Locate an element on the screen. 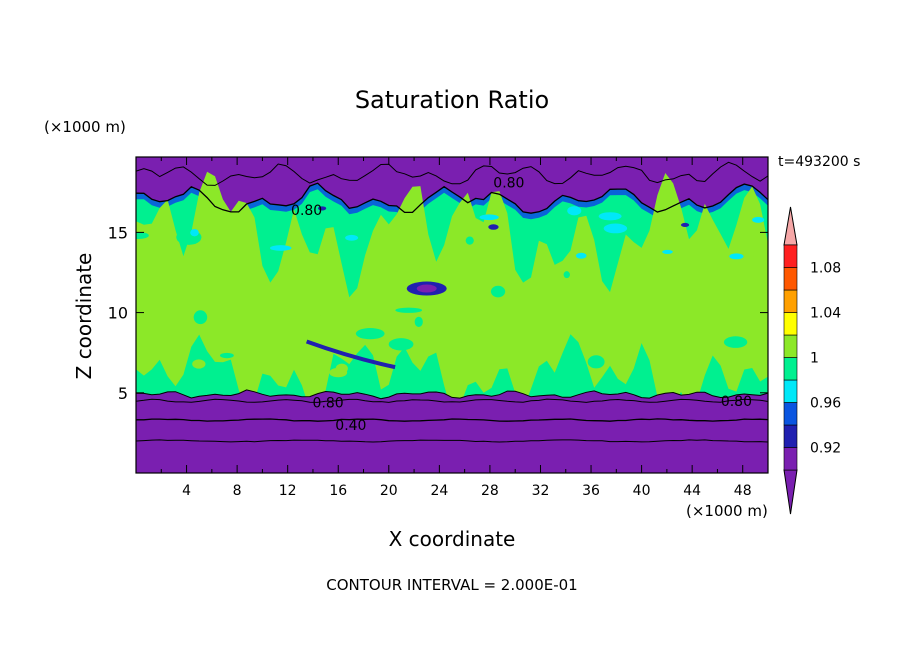 This screenshot has width=904, height=654. x-tick-label: 8 is located at coordinates (237, 491).